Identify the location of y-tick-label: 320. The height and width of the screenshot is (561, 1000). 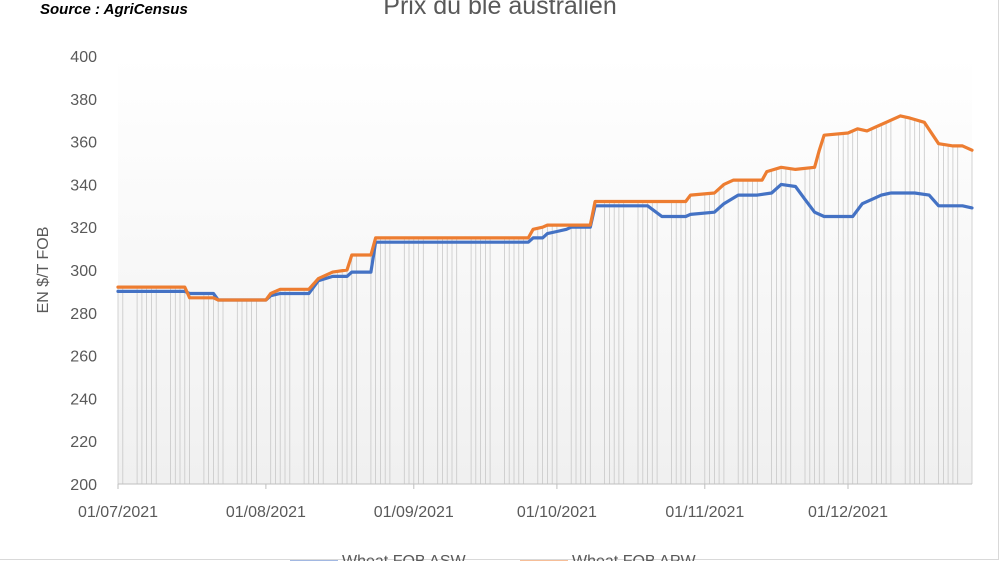
(83, 228).